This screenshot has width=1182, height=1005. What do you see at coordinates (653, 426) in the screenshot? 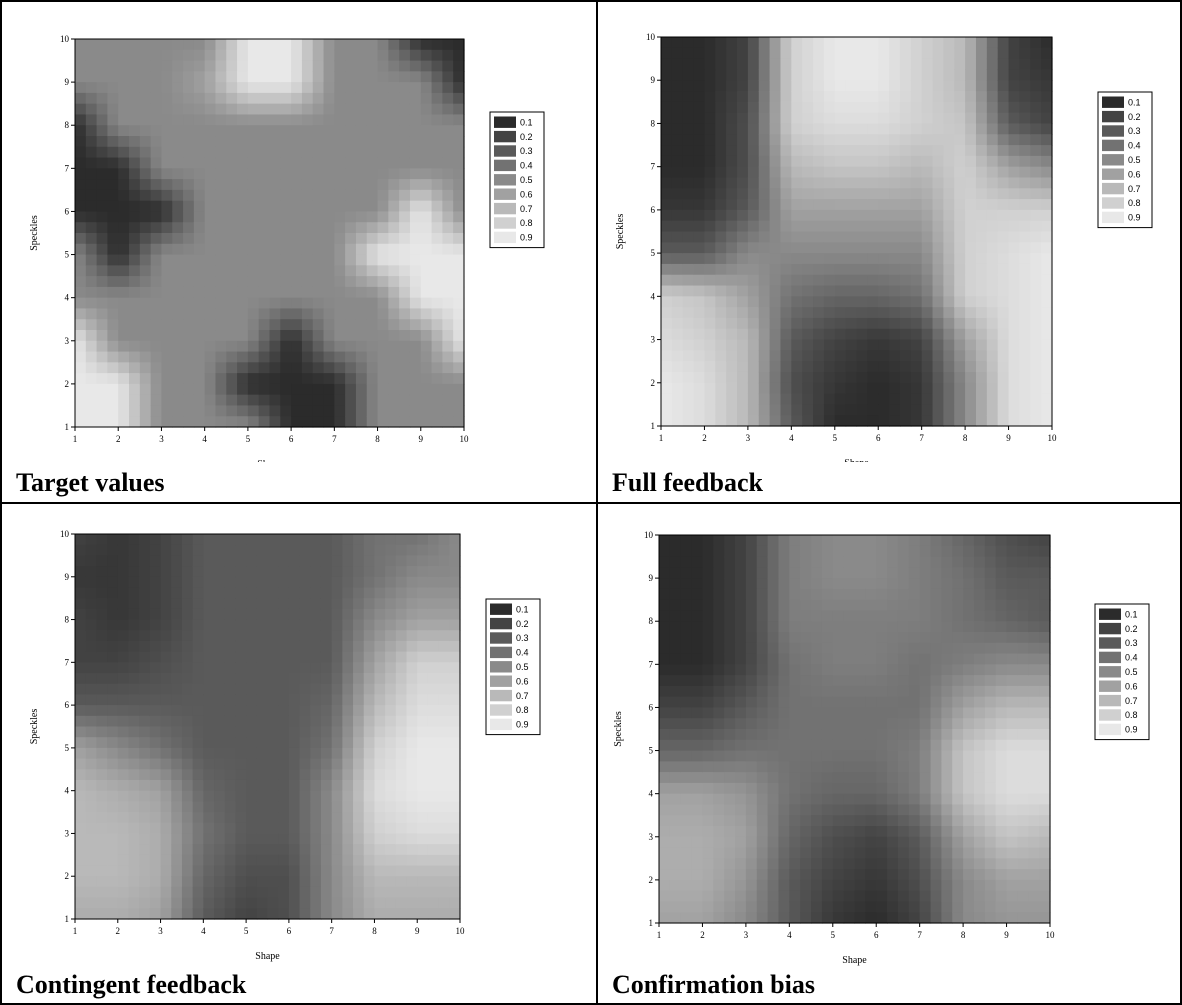
I see `y-tick-label: 1` at bounding box center [653, 426].